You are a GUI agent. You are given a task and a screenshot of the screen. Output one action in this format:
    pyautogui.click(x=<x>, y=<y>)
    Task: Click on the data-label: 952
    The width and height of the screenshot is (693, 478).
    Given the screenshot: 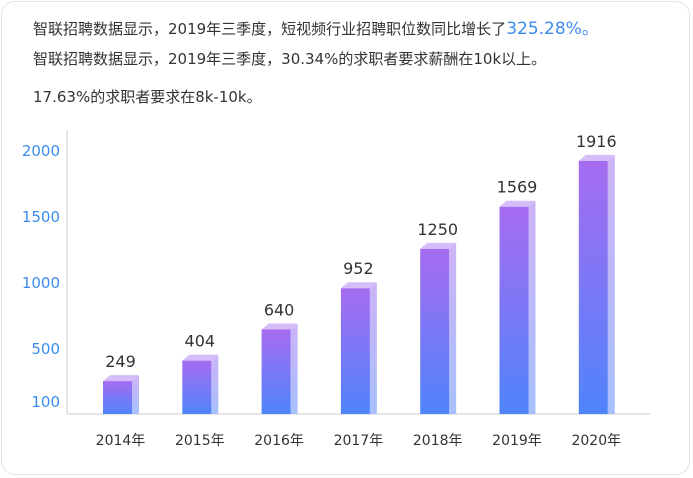 What is the action you would take?
    pyautogui.click(x=358, y=268)
    